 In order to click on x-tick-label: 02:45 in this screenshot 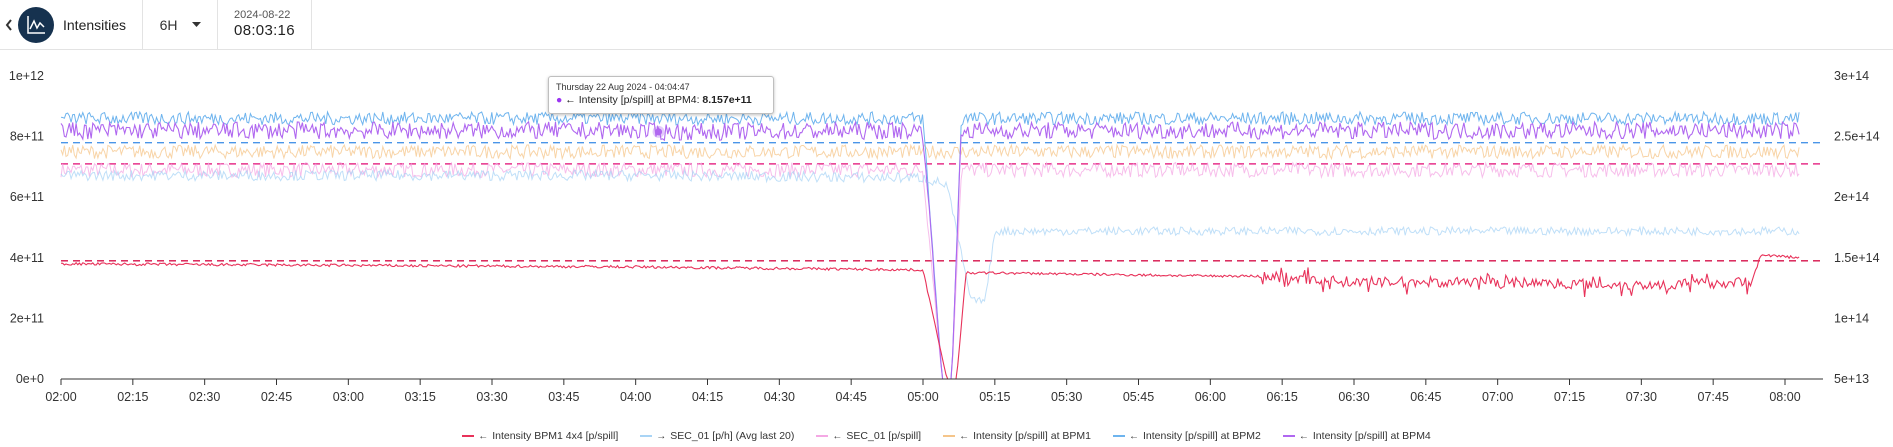, I will do `click(276, 397)`.